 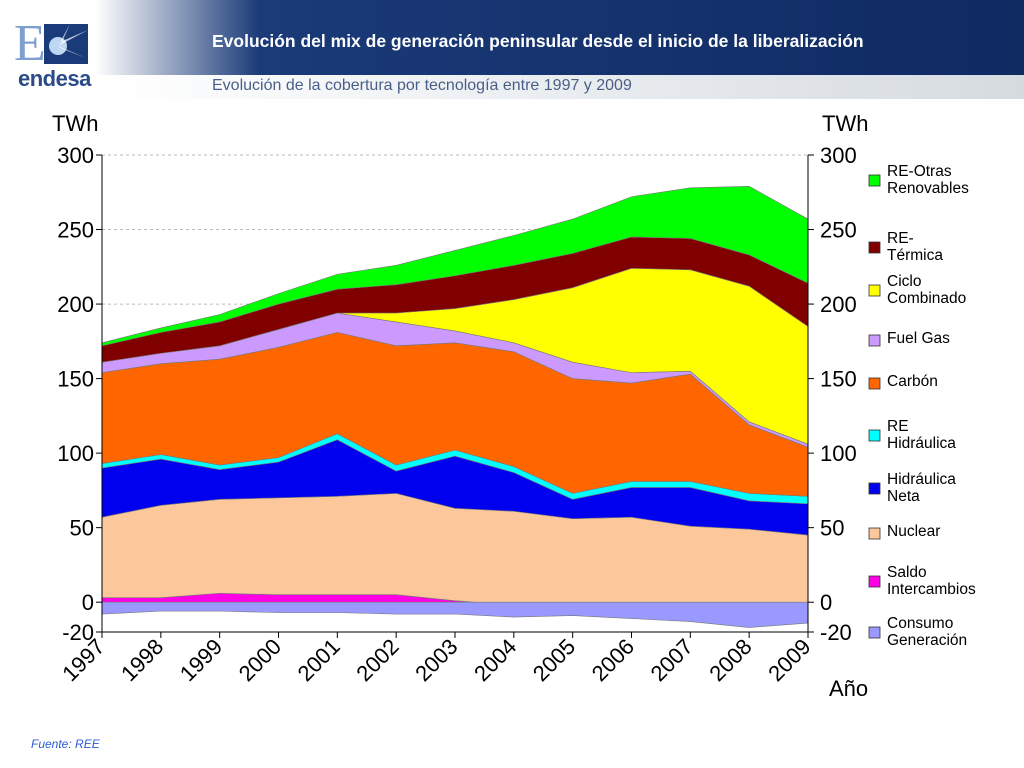 I want to click on subtitle-bar, so click(x=562, y=87).